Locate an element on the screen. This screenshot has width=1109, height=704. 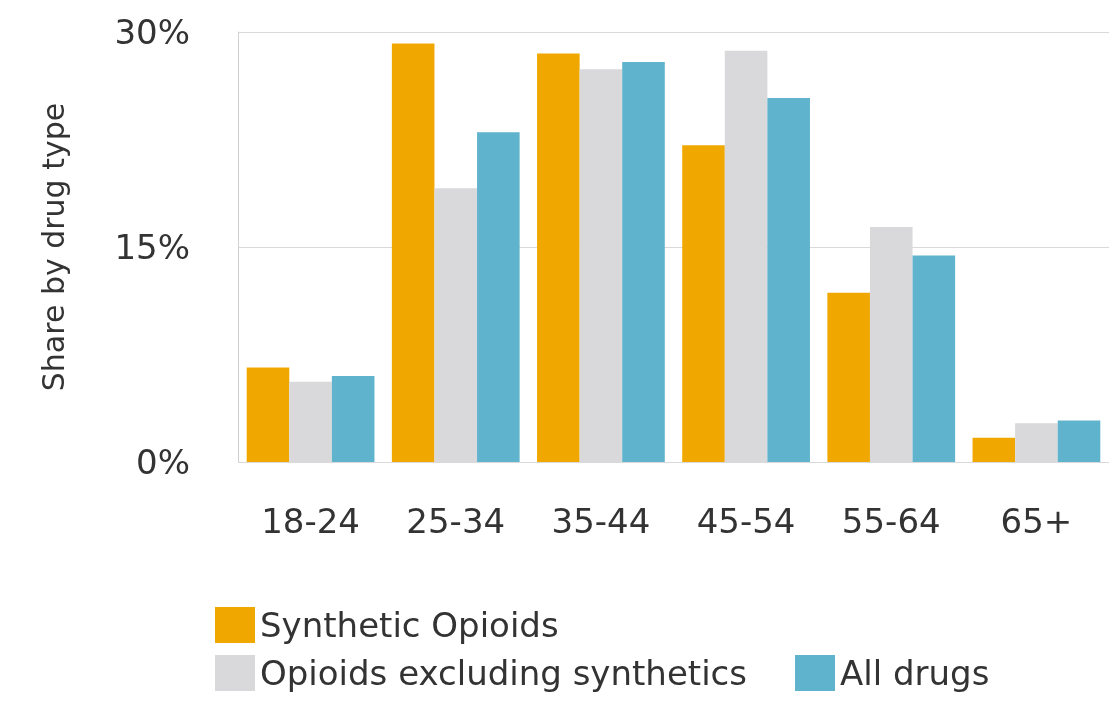
y-tick-label: 30% is located at coordinates (152, 32).